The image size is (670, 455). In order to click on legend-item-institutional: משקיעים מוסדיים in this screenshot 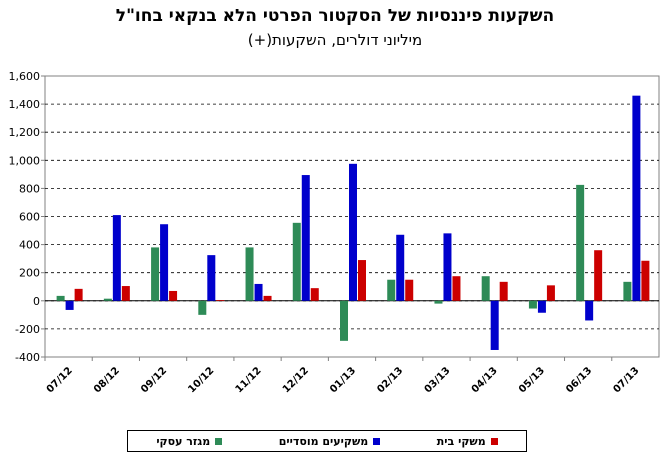, I will do `click(330, 441)`.